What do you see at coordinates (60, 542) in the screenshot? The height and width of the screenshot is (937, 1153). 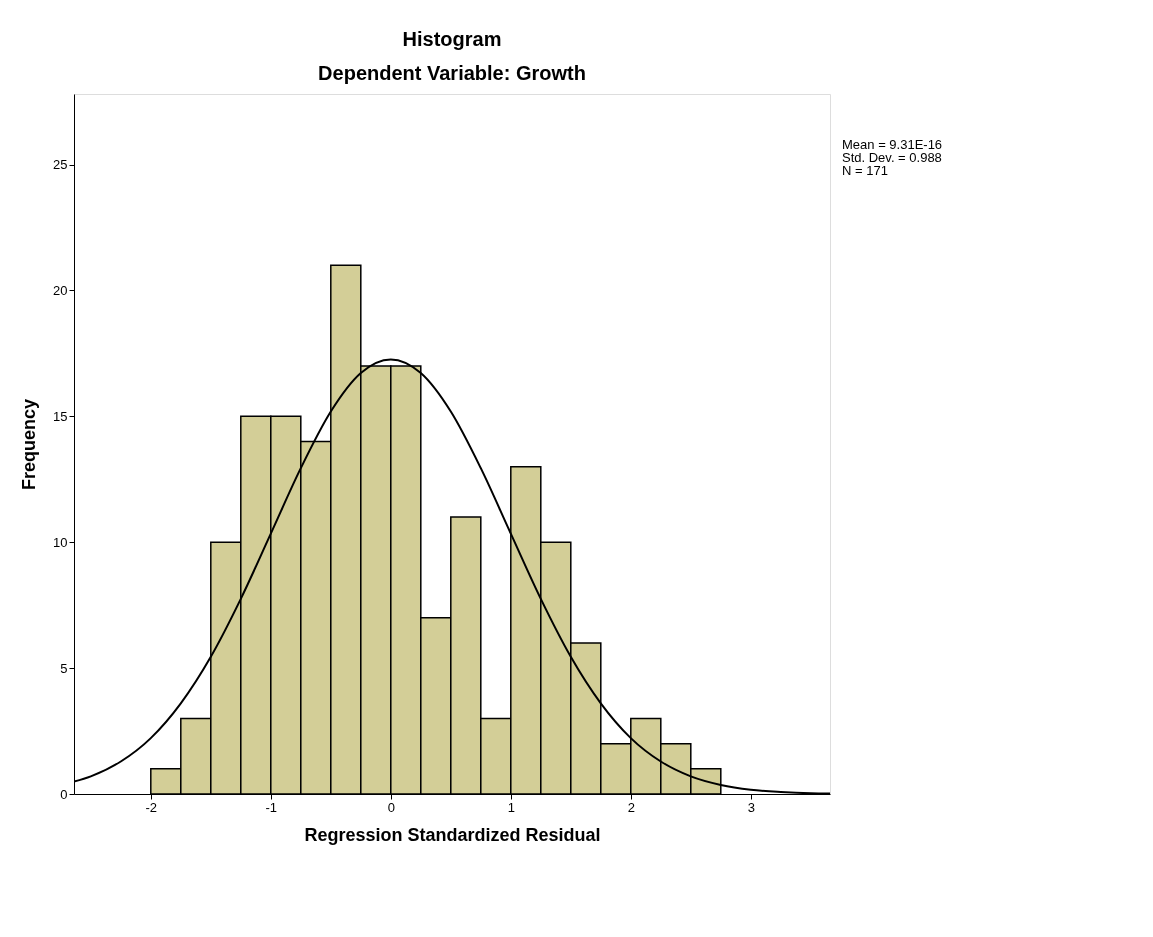 I see `y-tick-label: 10` at bounding box center [60, 542].